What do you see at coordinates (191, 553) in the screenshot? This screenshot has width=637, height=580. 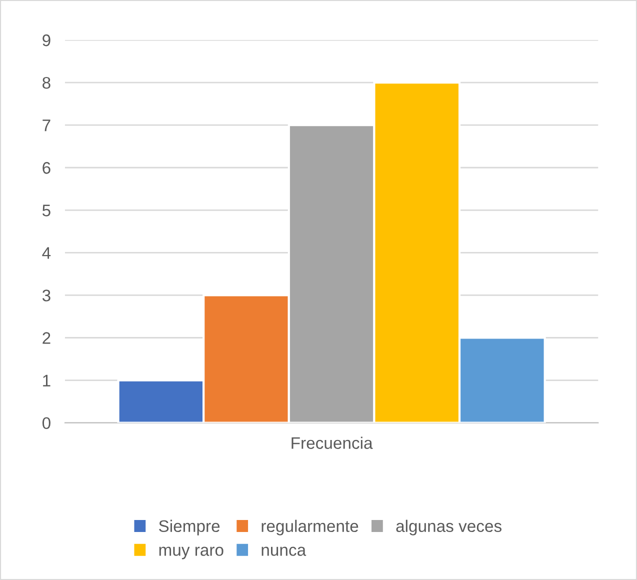 I see `legend-label: muy raro` at bounding box center [191, 553].